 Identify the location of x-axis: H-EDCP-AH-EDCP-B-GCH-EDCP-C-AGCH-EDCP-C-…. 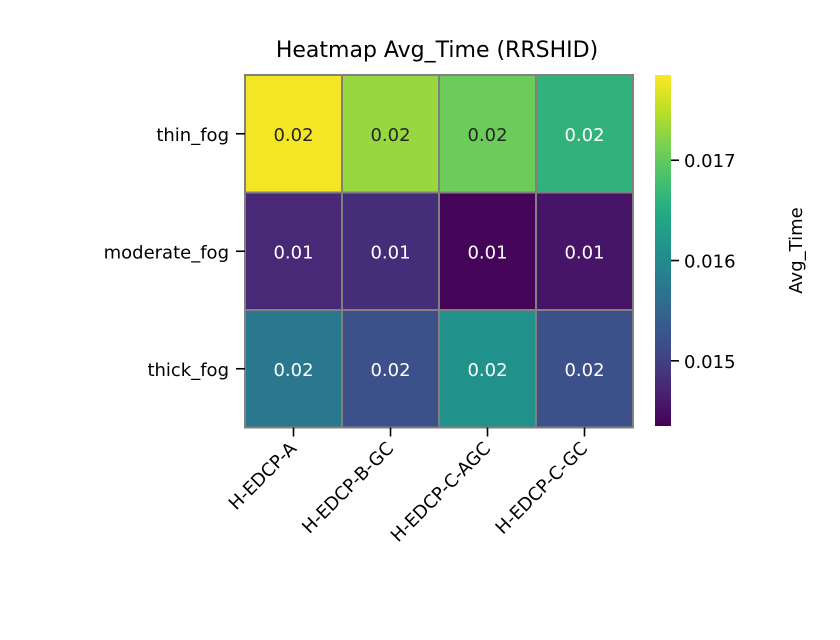
(408, 486).